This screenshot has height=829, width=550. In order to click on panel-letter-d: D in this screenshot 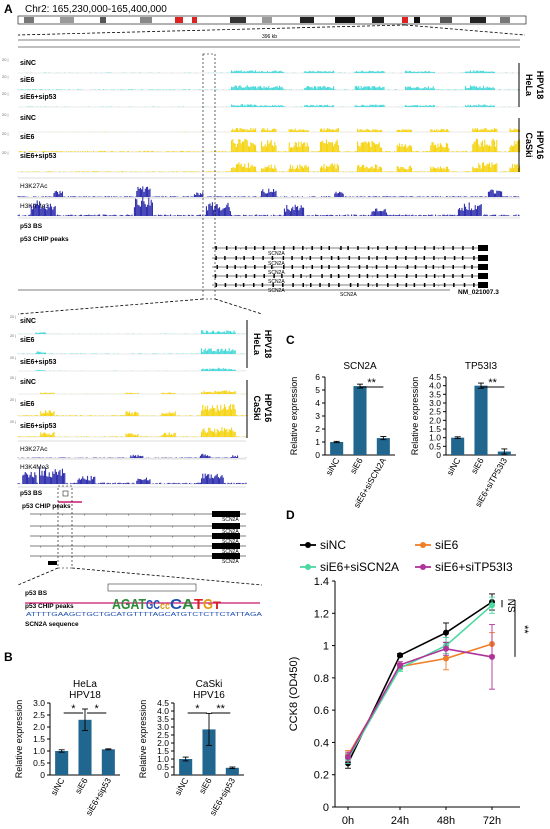, I will do `click(290, 515)`.